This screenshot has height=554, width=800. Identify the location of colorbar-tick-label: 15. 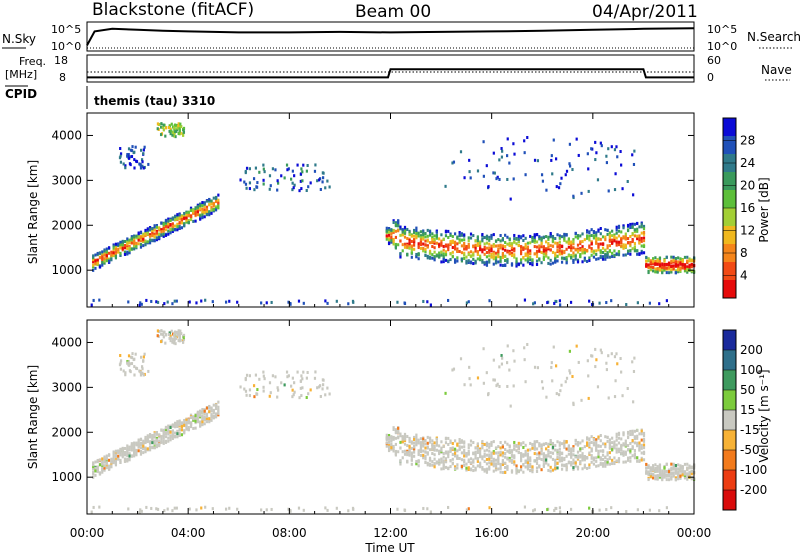
(747, 410).